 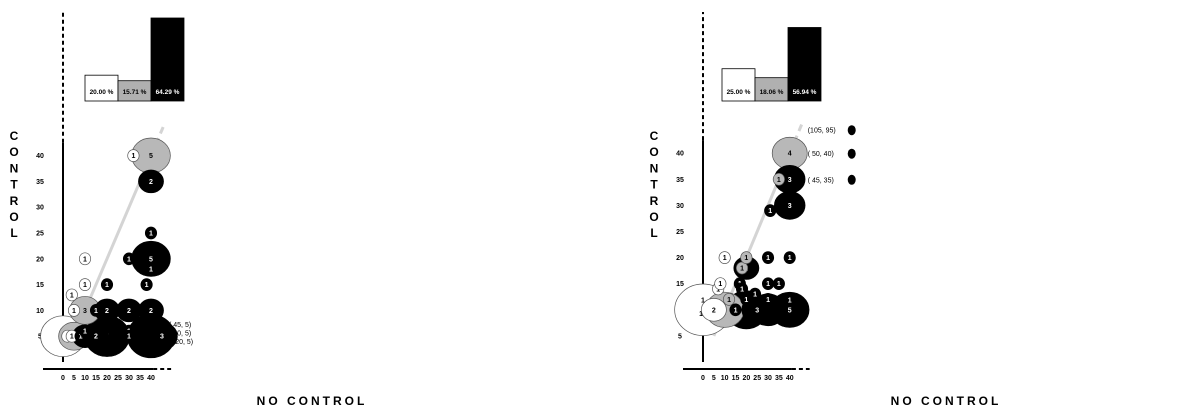 What do you see at coordinates (790, 378) in the screenshot?
I see `x-tick-label: 40` at bounding box center [790, 378].